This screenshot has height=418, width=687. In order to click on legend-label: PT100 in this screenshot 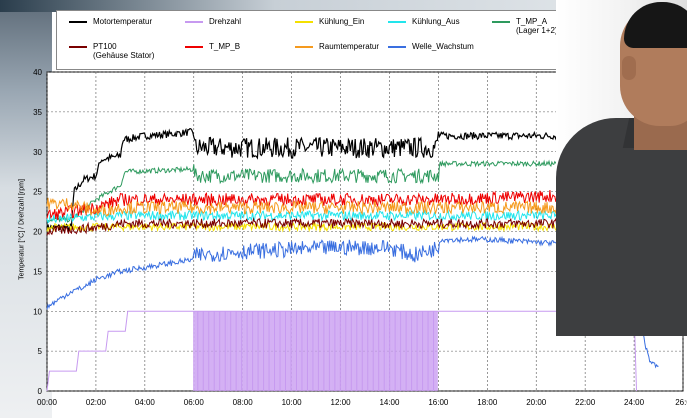, I will do `click(105, 46)`.